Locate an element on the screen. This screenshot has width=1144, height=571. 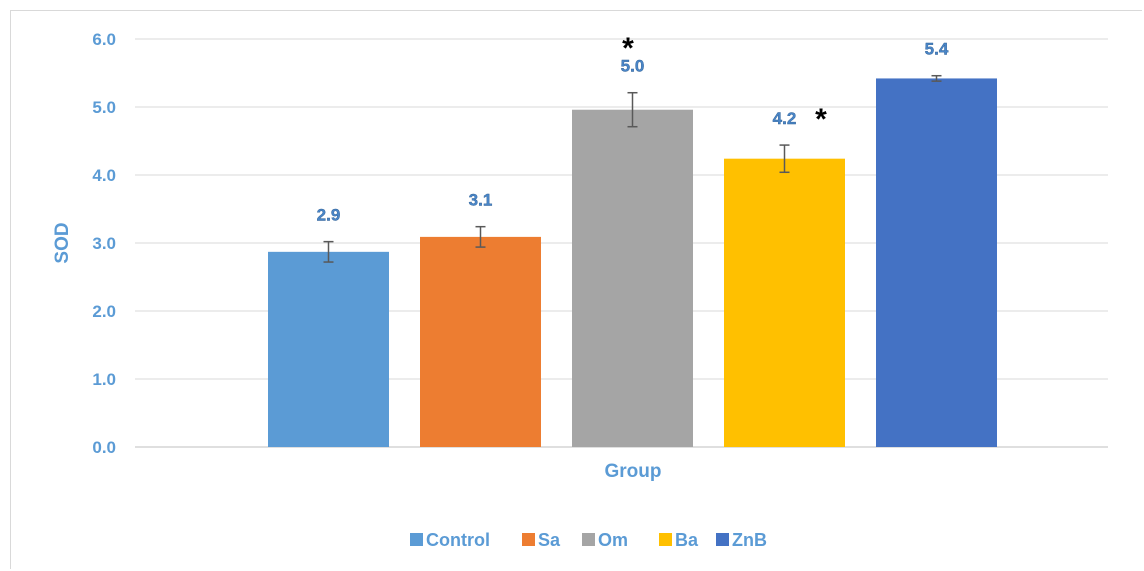
y-tick-label: 2.0 is located at coordinates (104, 311).